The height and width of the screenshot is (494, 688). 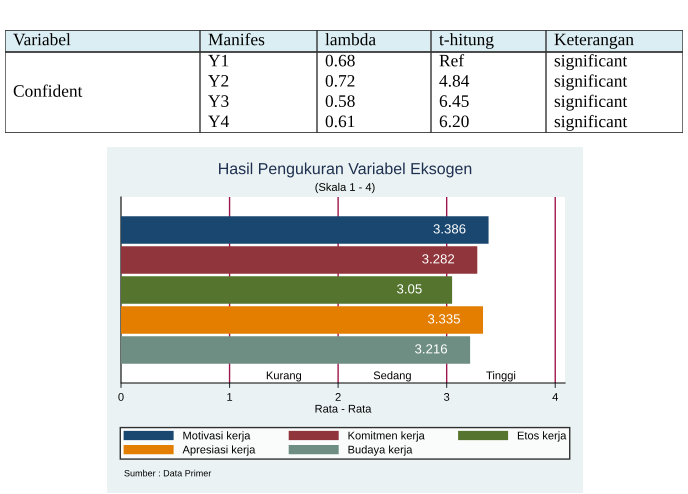 What do you see at coordinates (380, 450) in the screenshot?
I see `legend-label: Budaya kerja` at bounding box center [380, 450].